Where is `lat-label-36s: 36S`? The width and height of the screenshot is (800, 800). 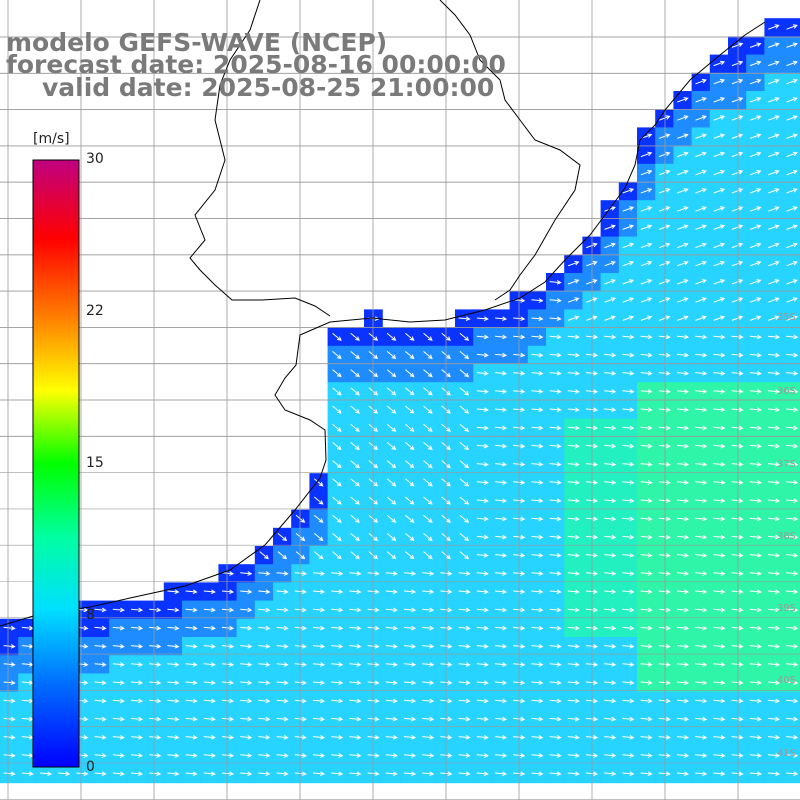 lat-label-36s: 36S is located at coordinates (786, 391).